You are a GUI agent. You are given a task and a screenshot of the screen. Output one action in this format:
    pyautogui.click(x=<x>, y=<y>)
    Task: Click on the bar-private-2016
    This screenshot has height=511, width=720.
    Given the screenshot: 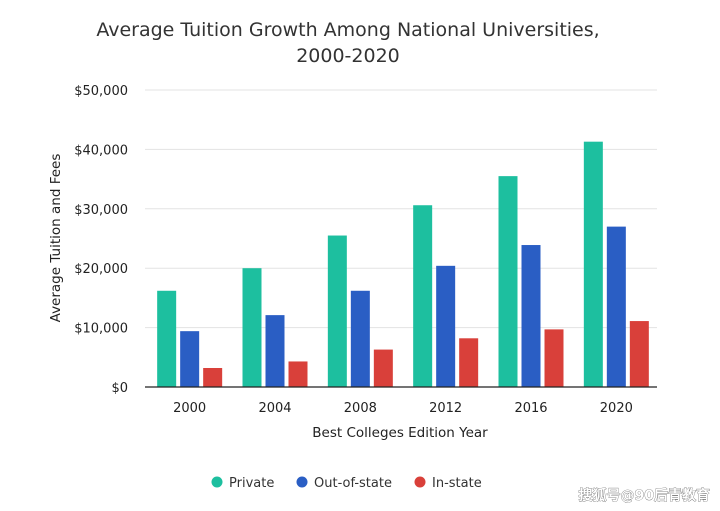 What is the action you would take?
    pyautogui.click(x=508, y=281)
    